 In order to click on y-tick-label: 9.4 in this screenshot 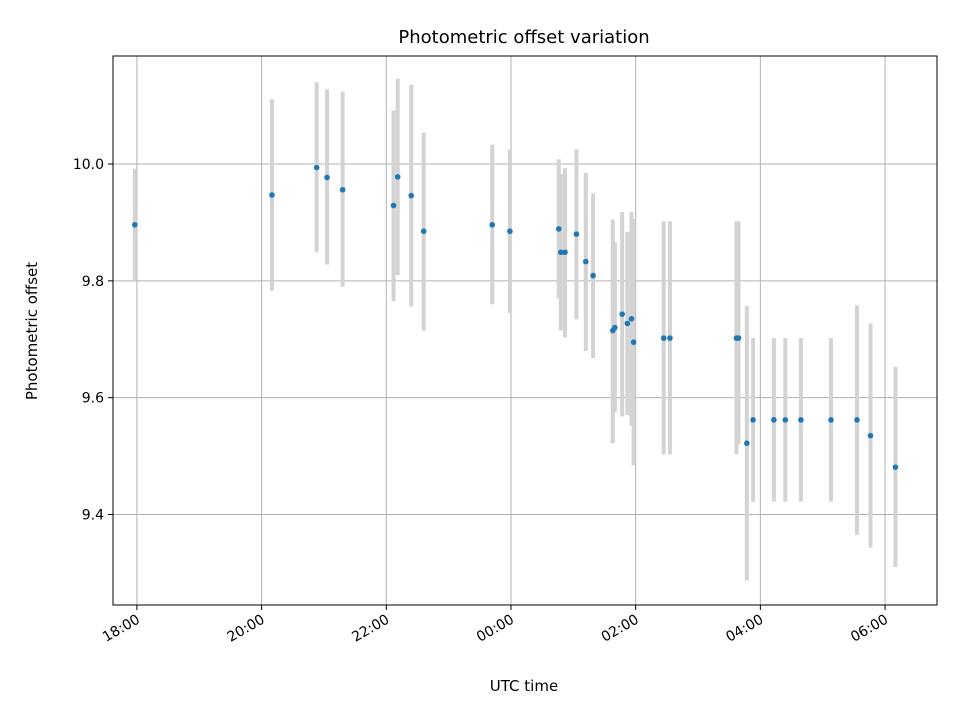, I will do `click(93, 515)`.